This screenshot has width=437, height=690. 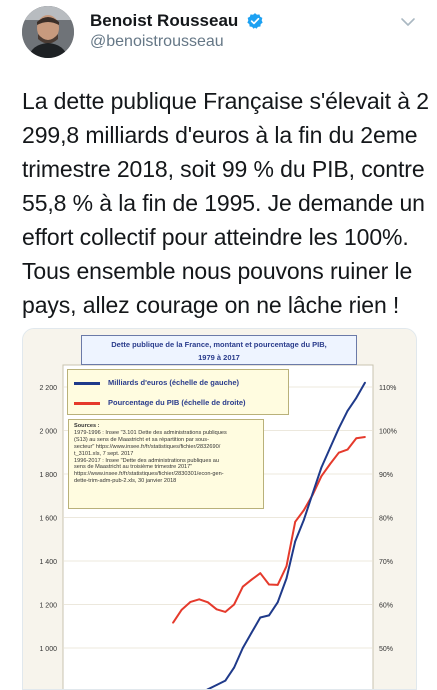 I want to click on avatar, so click(x=48, y=32).